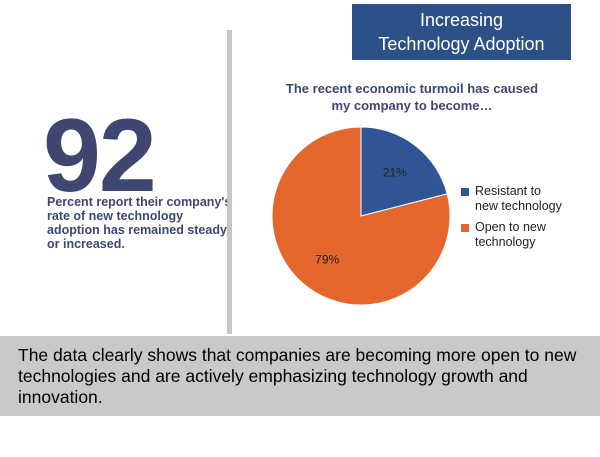  Describe the element at coordinates (465, 192) in the screenshot. I see `legend-swatch-resistant` at that location.